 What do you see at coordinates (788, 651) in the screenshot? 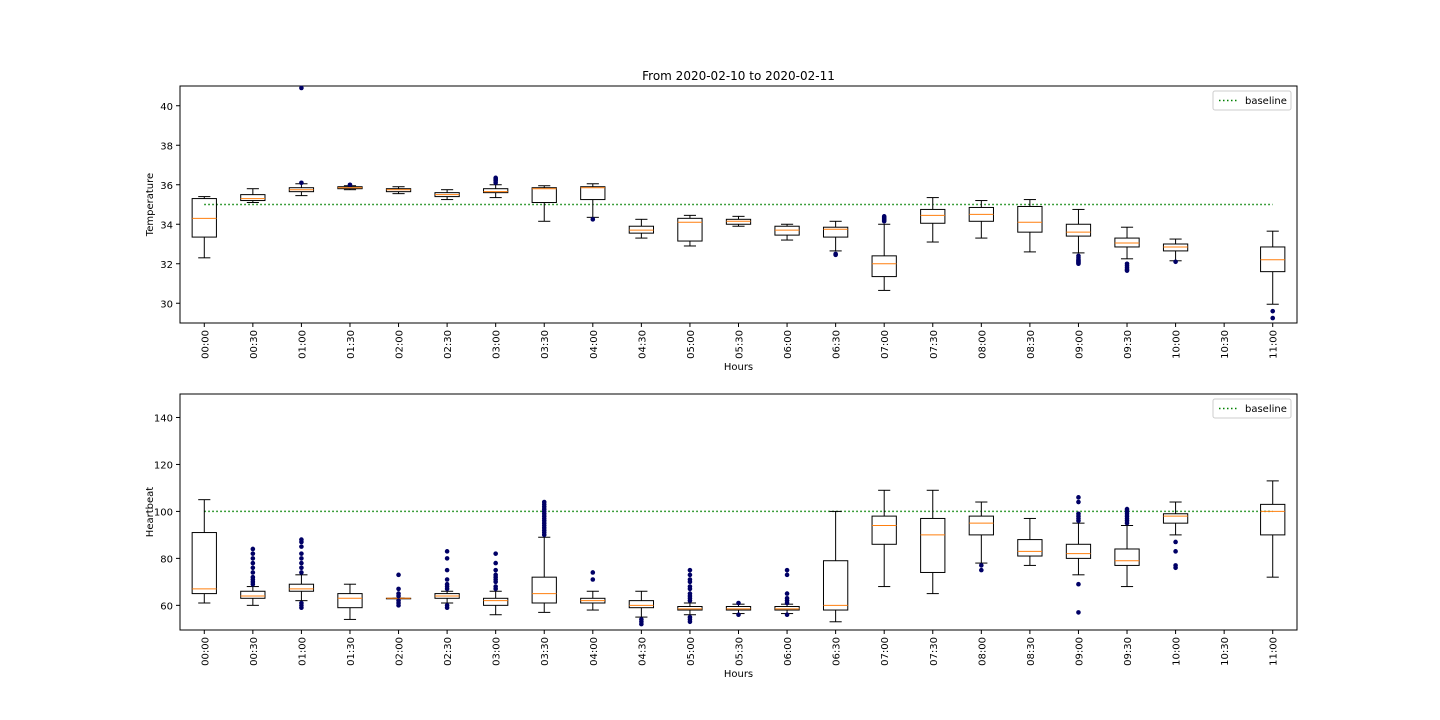
I see `x-tick-label: 06:00` at bounding box center [788, 651].